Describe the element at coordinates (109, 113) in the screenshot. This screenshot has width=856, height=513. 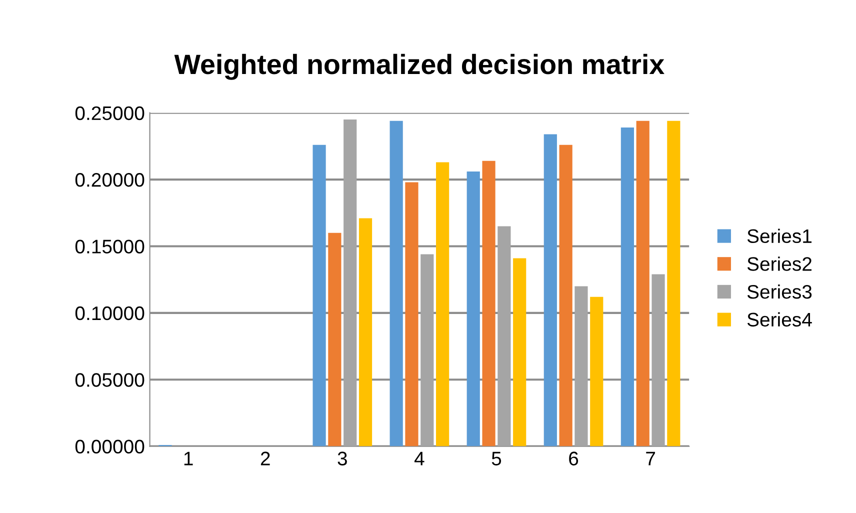
I see `y-tick-label: 0.25000` at that location.